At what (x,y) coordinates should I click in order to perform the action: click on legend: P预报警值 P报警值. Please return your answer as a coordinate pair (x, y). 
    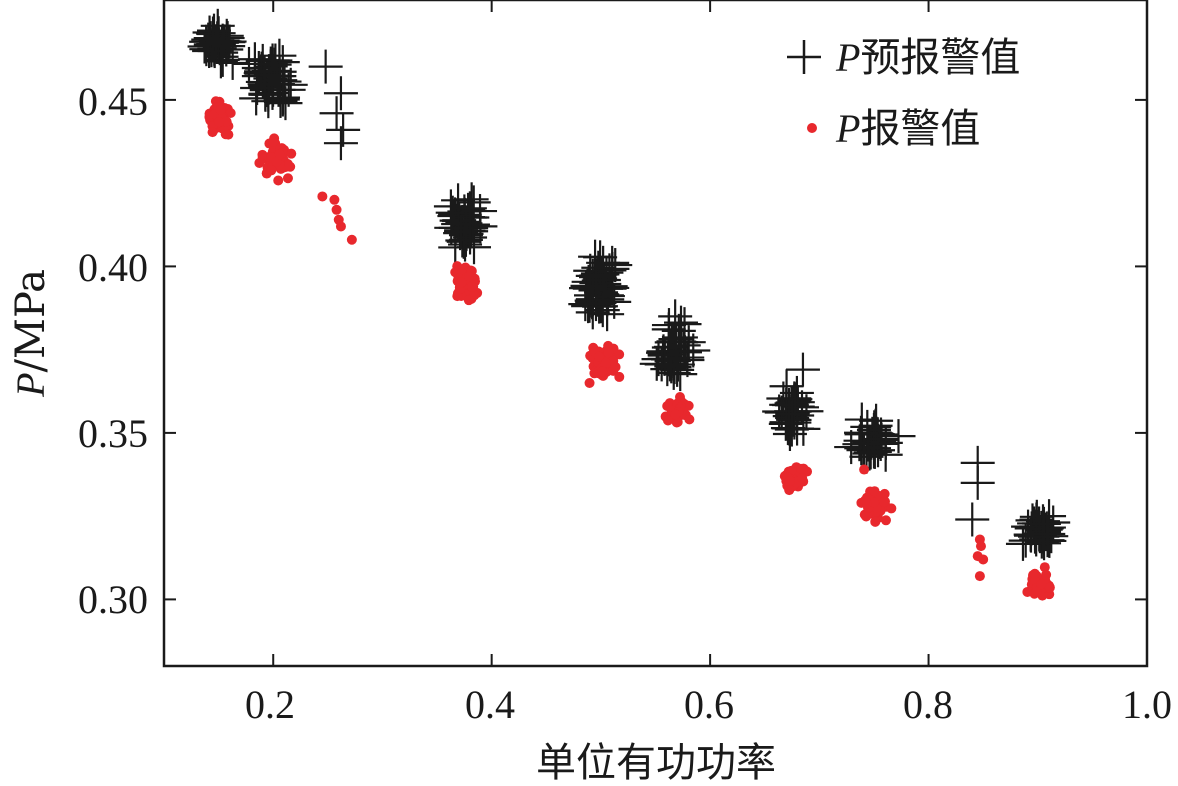
    Looking at the image, I should click on (903, 93).